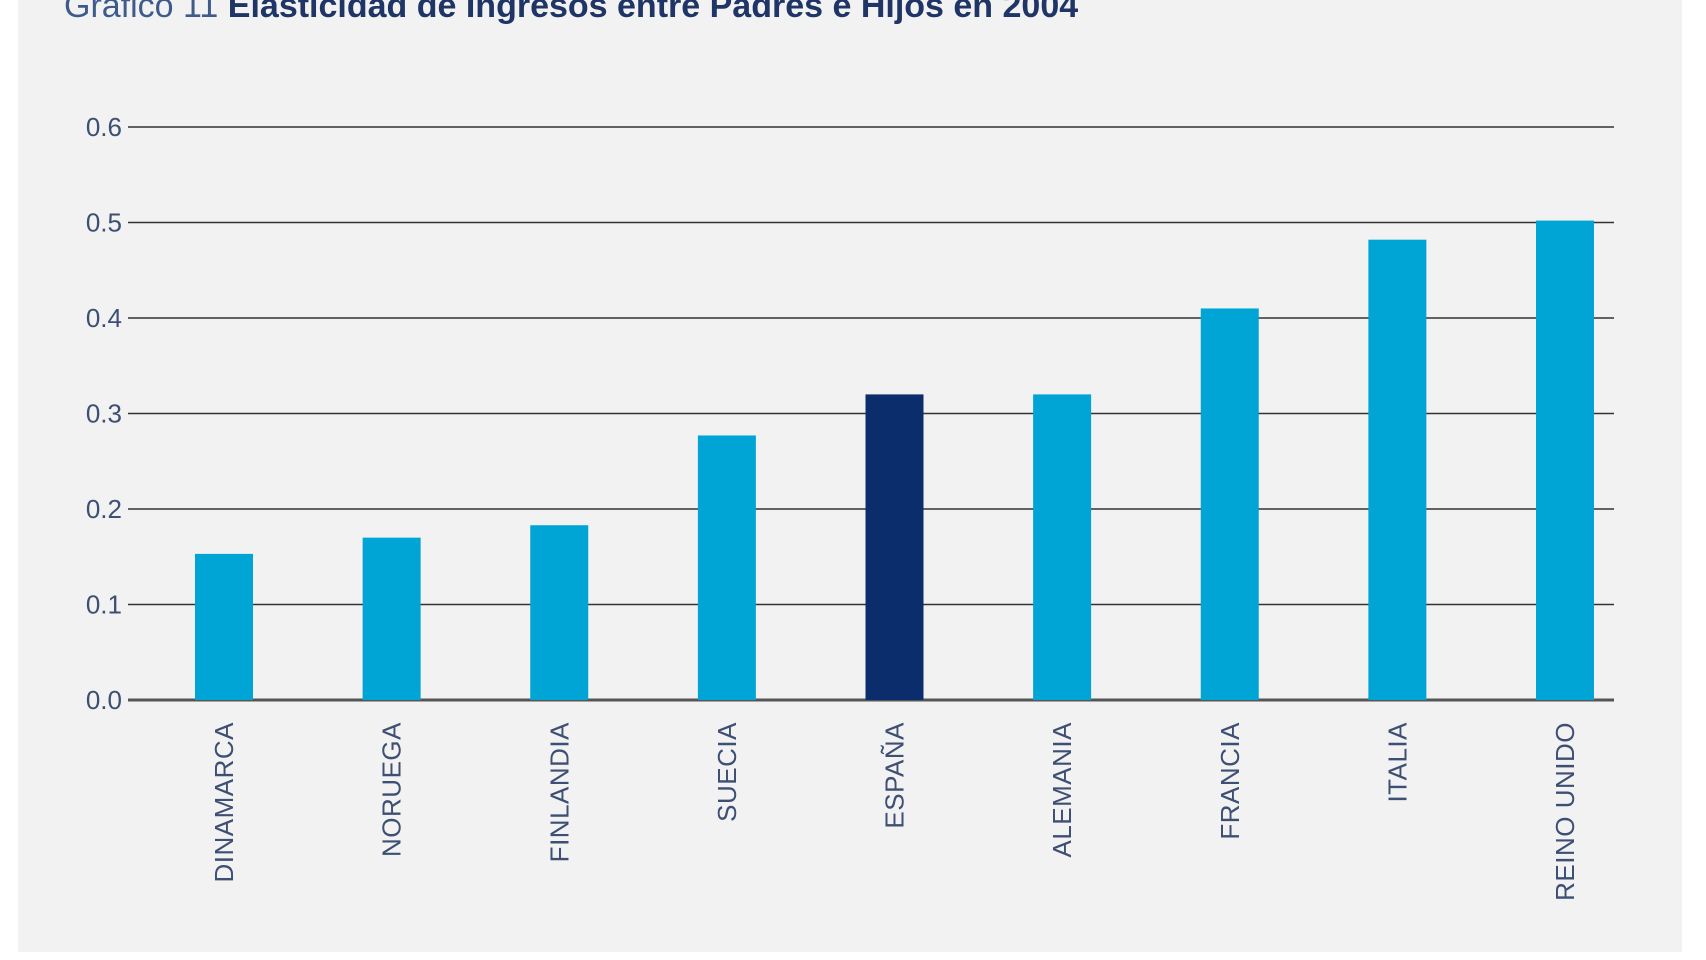 The image size is (1706, 960). What do you see at coordinates (895, 775) in the screenshot?
I see `x-category-label: ESPAÑA` at bounding box center [895, 775].